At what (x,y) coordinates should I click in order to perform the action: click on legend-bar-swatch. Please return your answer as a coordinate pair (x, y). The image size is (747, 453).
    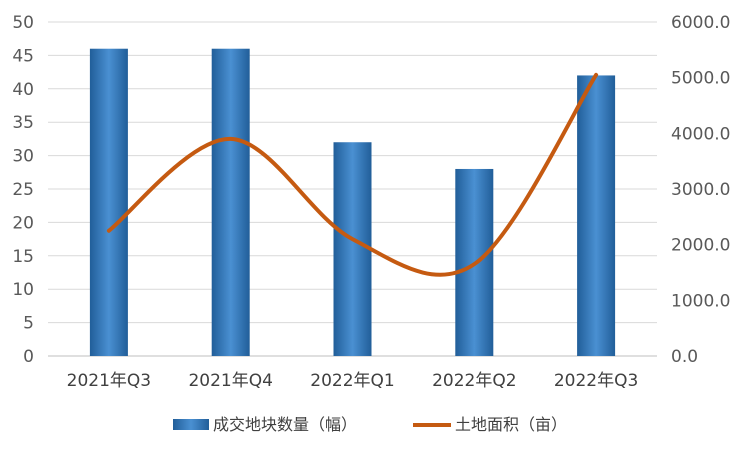
    Looking at the image, I should click on (191, 424).